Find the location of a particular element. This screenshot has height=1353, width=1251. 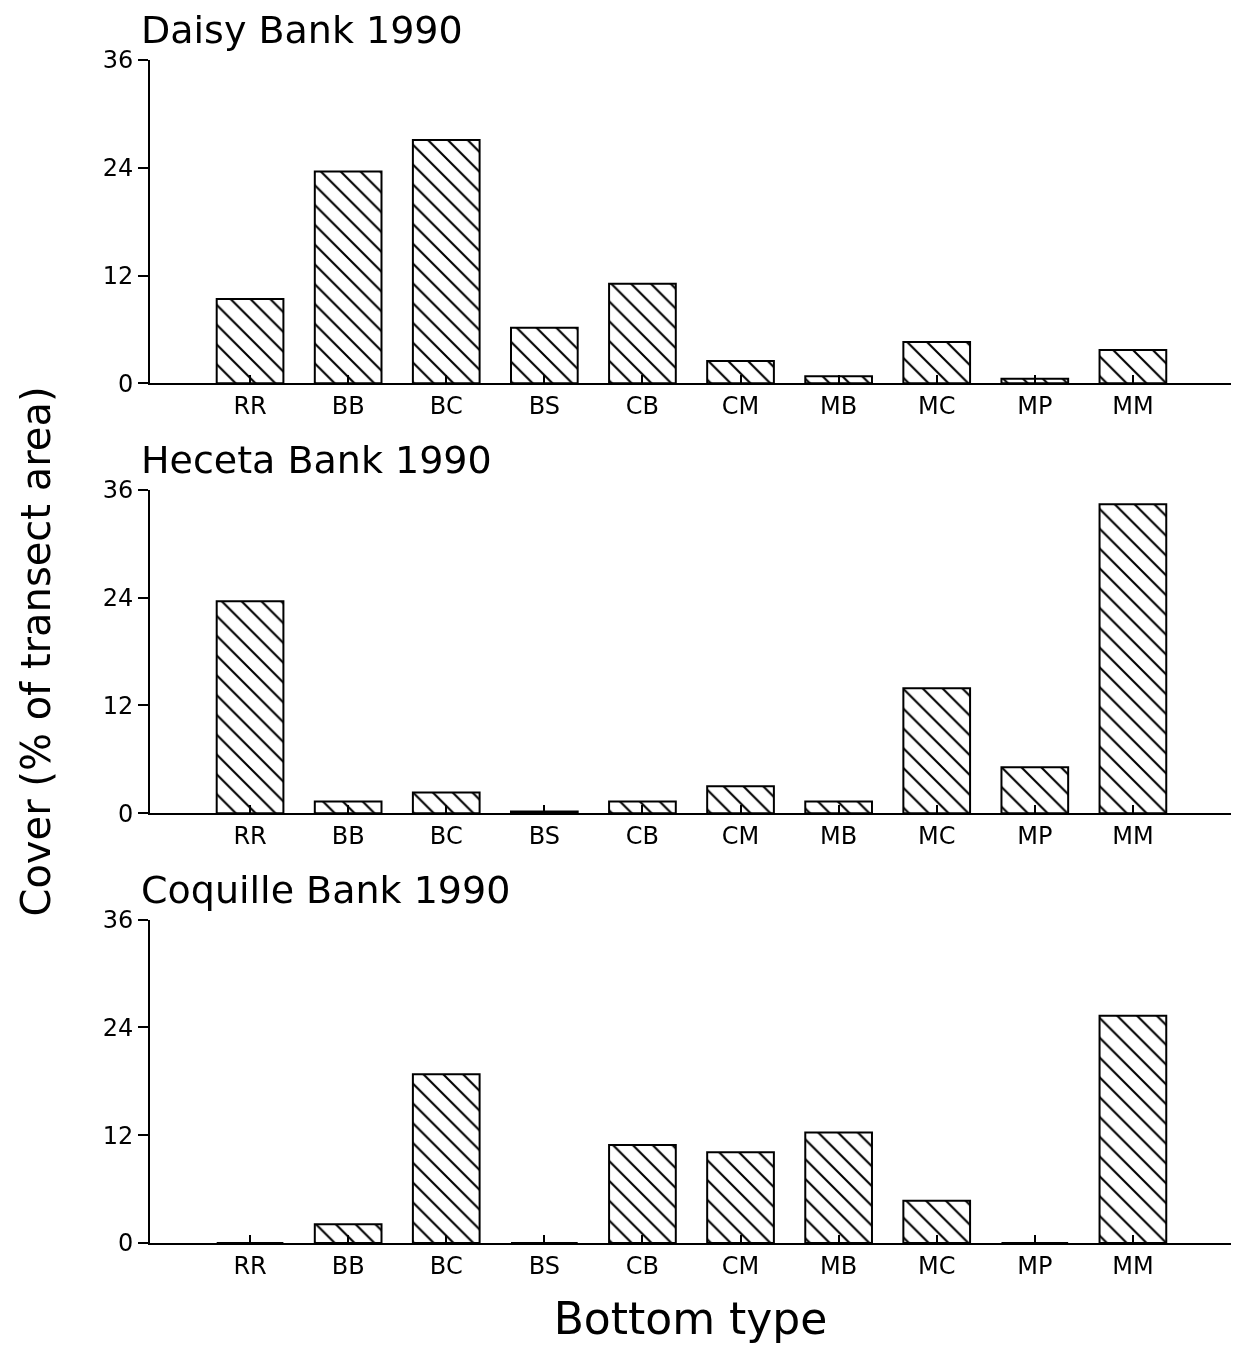

chart-title: Heceta Bank 1990 is located at coordinates (316, 460).